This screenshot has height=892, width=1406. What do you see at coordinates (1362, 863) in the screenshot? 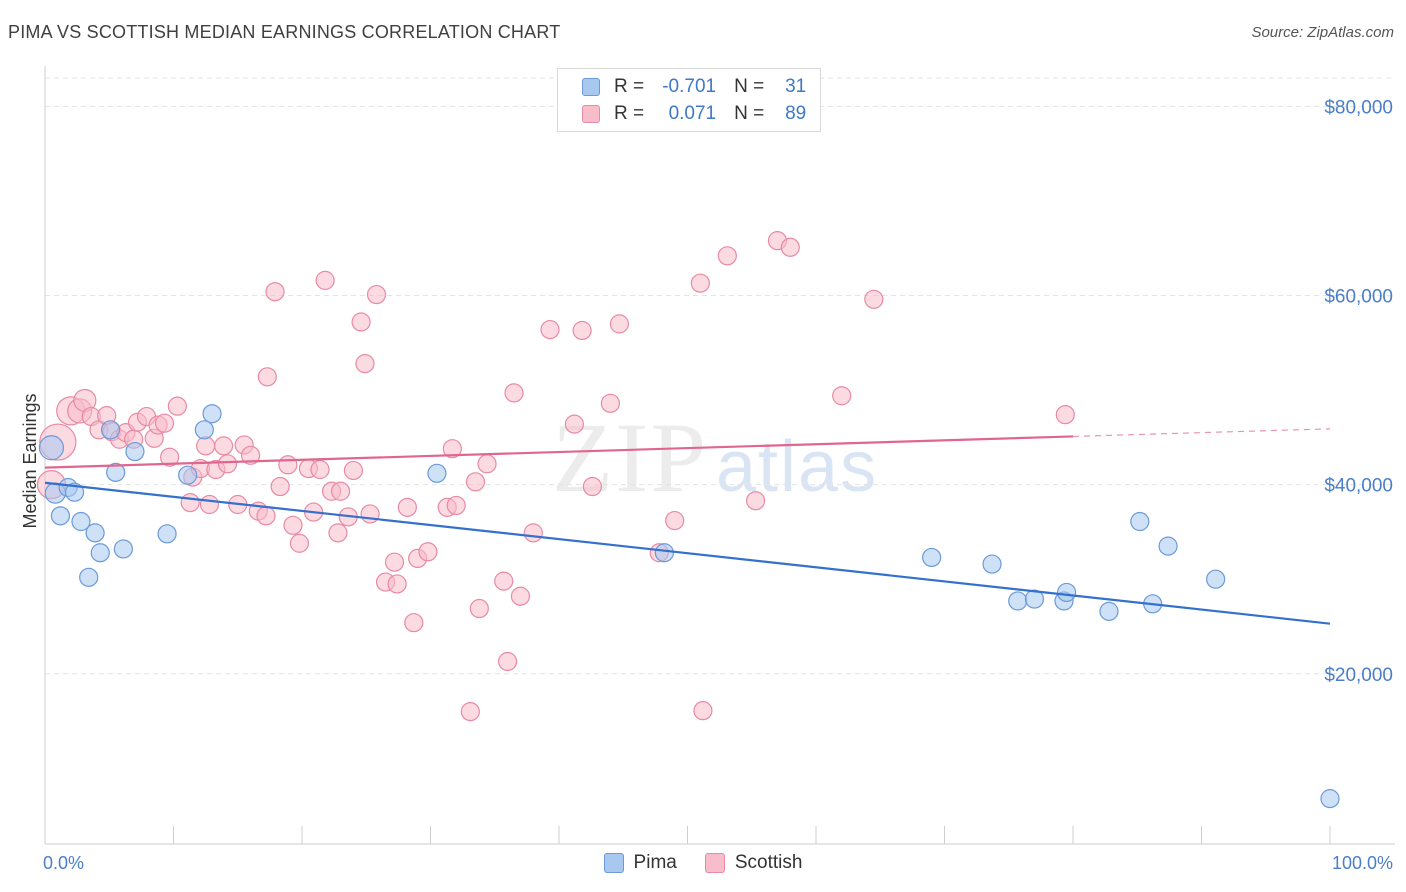
I see `x-tick-label-end: 100.0%` at bounding box center [1362, 863].